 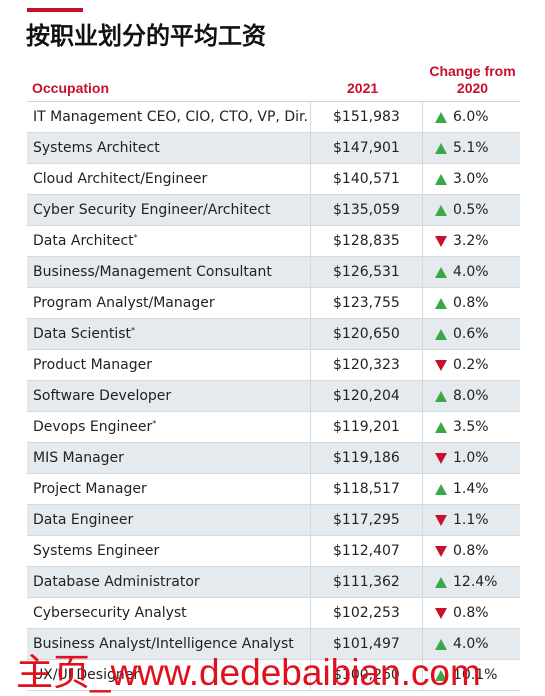 I want to click on occupation-cell: IT Management CEO, CIO, CTO, VP, Dir., so click(x=169, y=117).